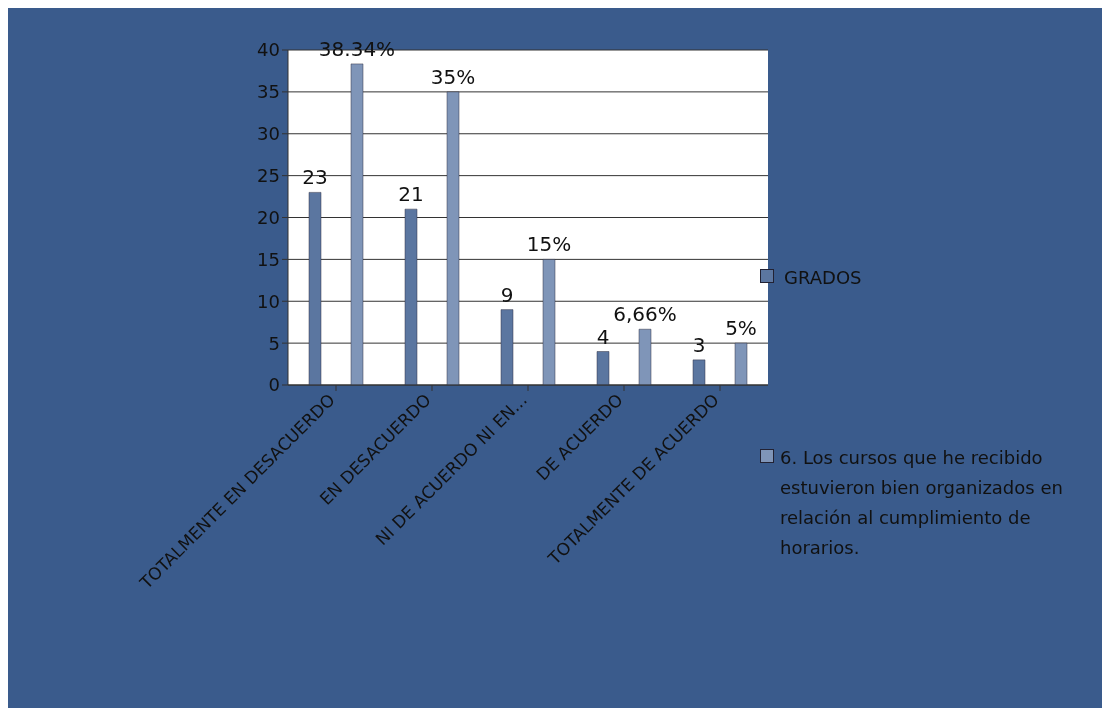  I want to click on legend-label: 6. Los cursos que he recibido estuvieron bien organizados en relación al cumplimiento de horarios., so click(922, 503).